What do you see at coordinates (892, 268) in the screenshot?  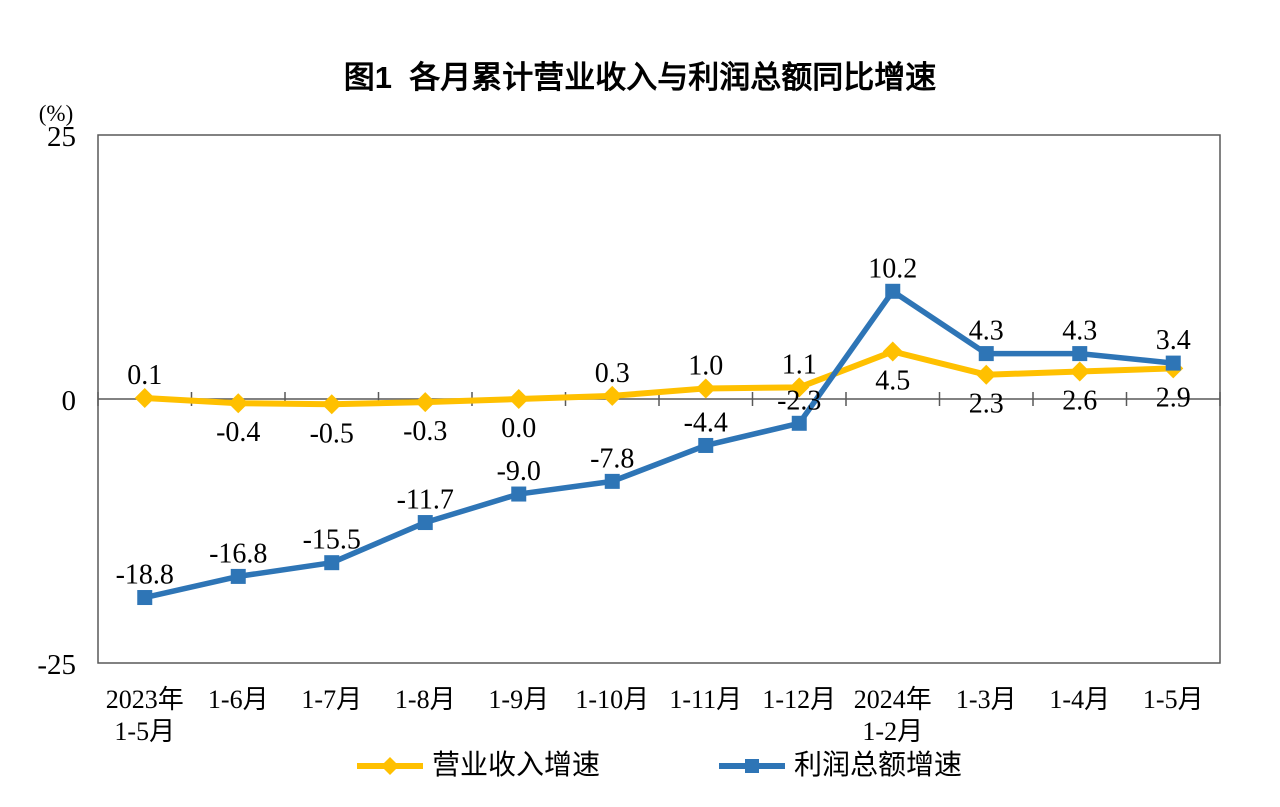 I see `data-point-label: 10.2` at bounding box center [892, 268].